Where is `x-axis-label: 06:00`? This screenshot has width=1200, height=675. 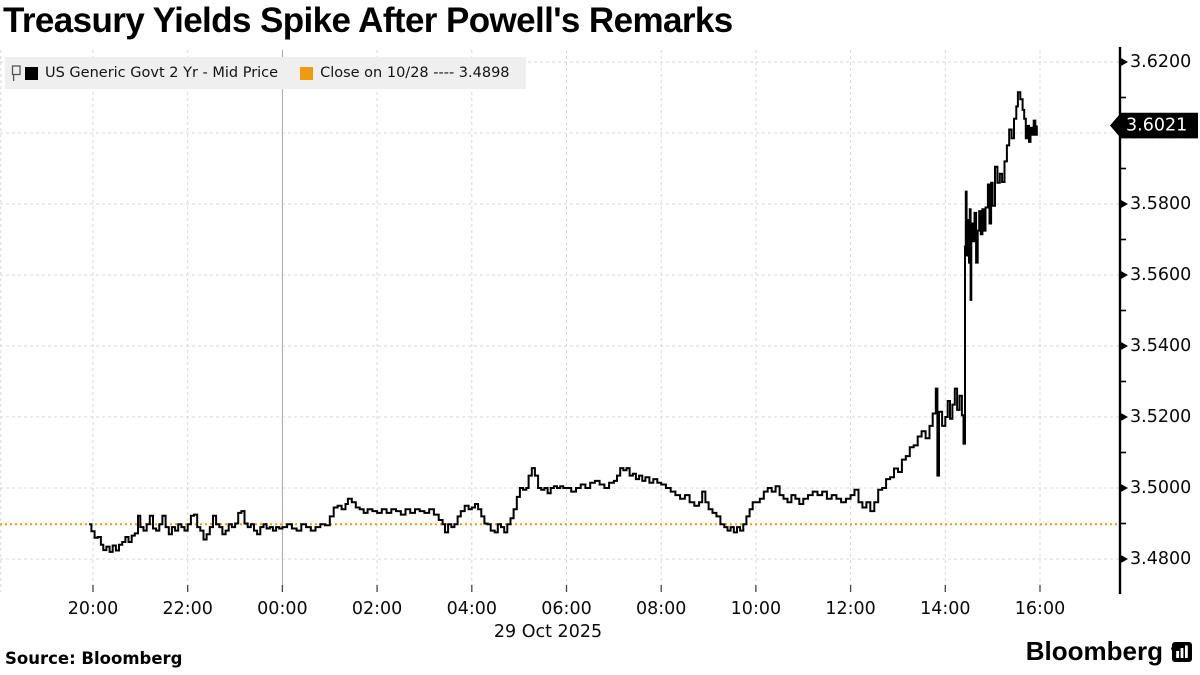 x-axis-label: 06:00 is located at coordinates (566, 609).